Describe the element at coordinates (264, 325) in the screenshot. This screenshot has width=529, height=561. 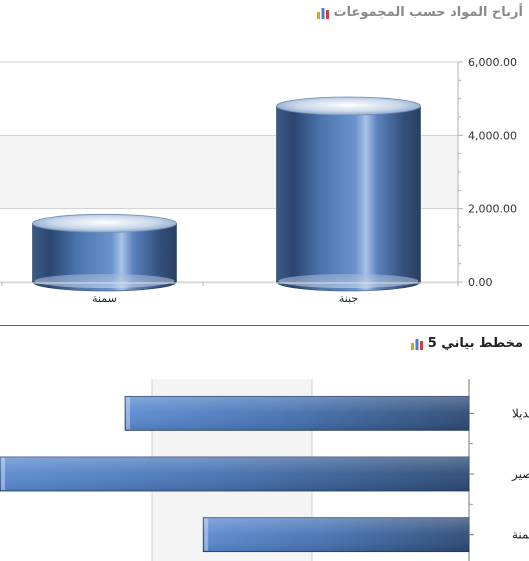
I see `panel-divider` at that location.